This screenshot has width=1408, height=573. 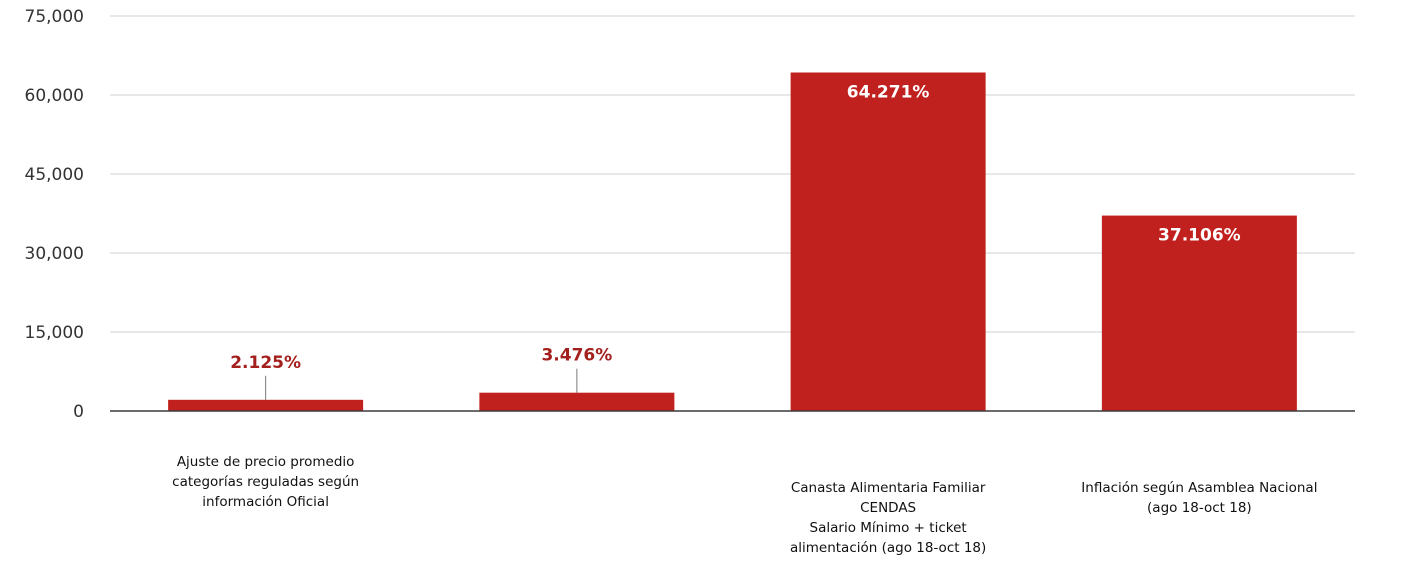 I want to click on category-label-line: categorías reguladas según, so click(x=266, y=482).